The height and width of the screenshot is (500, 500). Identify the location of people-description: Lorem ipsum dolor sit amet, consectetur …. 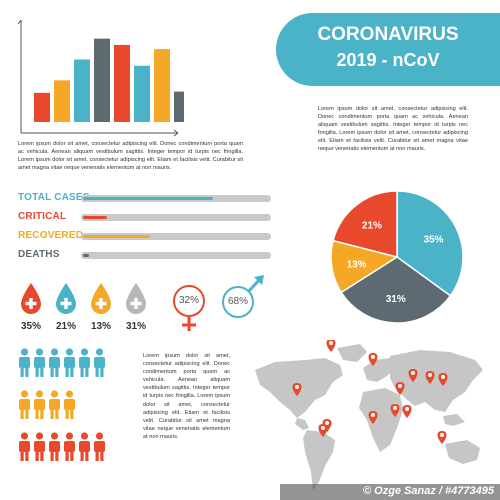
(186, 396).